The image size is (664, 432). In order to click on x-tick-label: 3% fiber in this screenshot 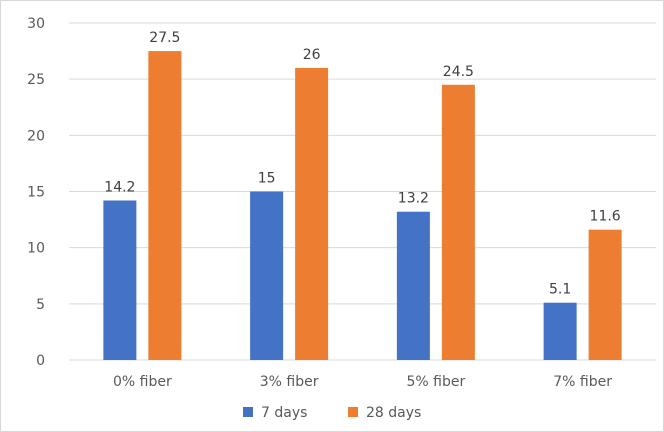, I will do `click(289, 382)`.